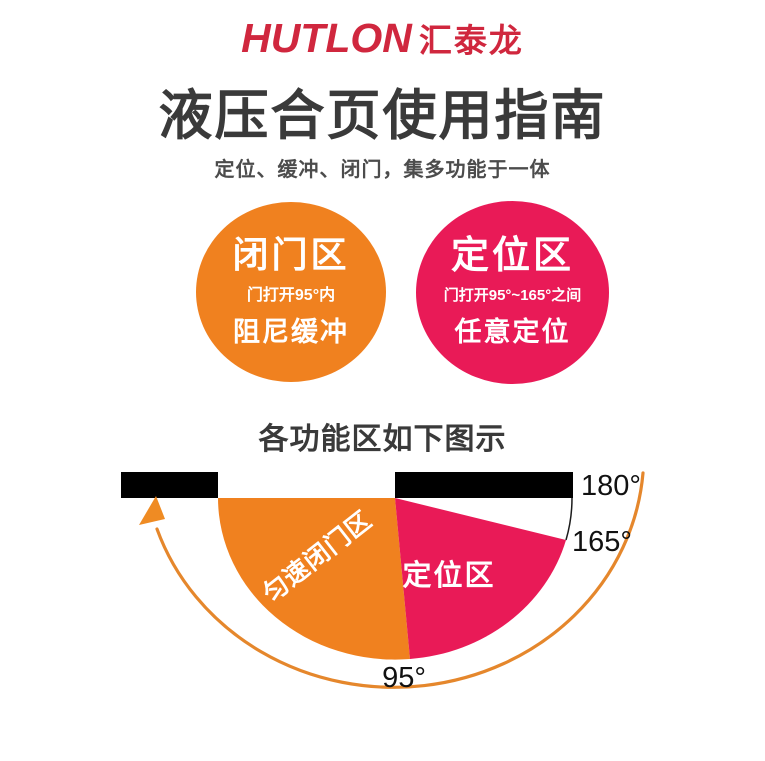 The height and width of the screenshot is (761, 765). I want to click on positioning-zone-range: 门打开95°~165°之间, so click(512, 296).